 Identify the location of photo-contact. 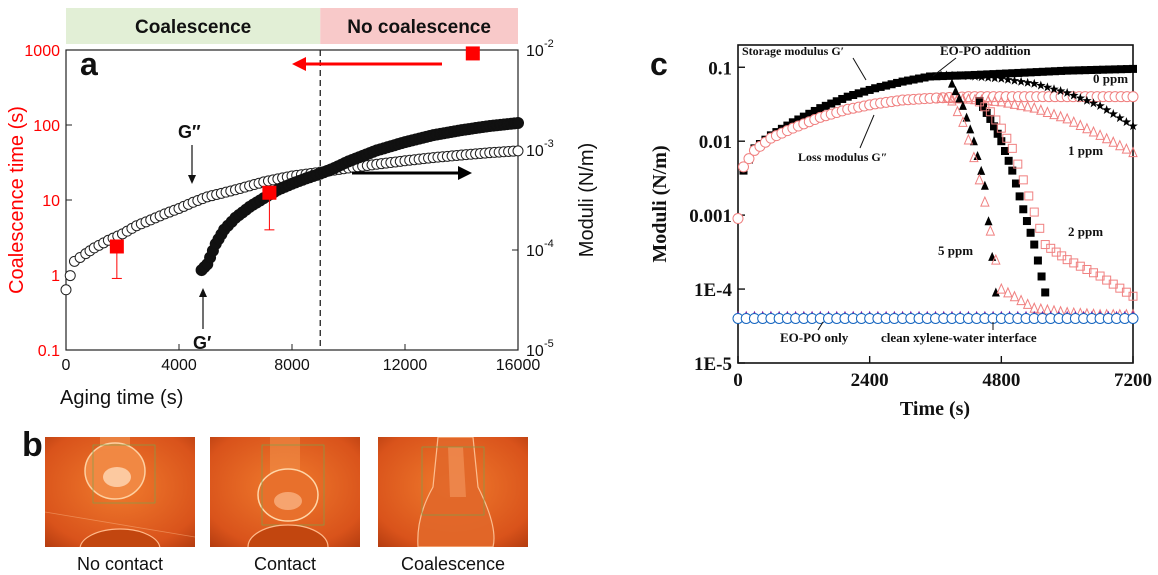
(285, 492).